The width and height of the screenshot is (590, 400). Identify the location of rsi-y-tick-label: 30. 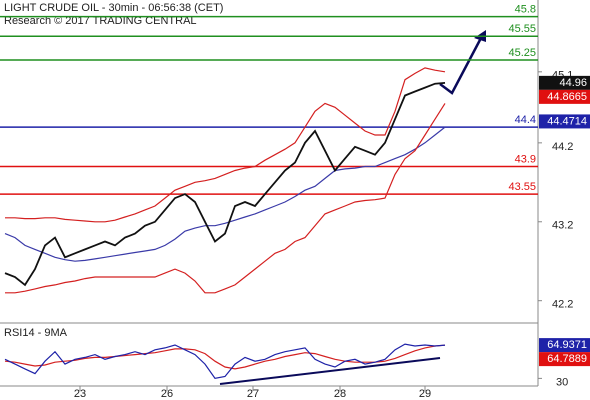
(562, 382).